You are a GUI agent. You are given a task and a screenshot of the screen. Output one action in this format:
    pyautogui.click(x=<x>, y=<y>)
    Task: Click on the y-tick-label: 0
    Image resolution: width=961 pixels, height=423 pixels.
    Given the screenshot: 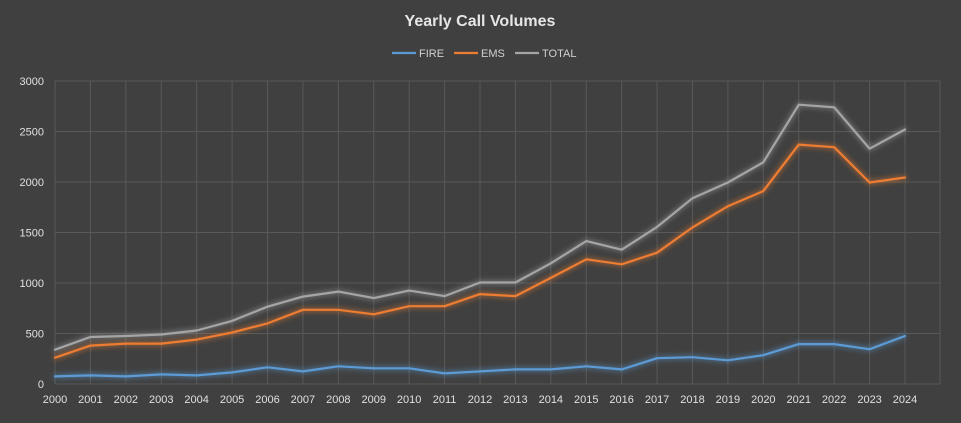 What is the action you would take?
    pyautogui.click(x=41, y=385)
    